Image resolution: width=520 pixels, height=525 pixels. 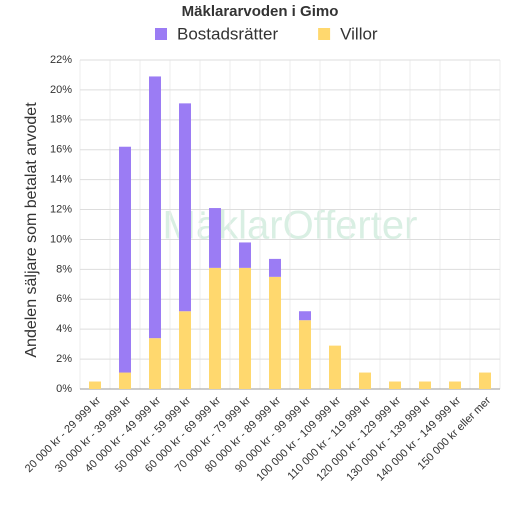 I want to click on y-tick-label: 10%, so click(x=61, y=239).